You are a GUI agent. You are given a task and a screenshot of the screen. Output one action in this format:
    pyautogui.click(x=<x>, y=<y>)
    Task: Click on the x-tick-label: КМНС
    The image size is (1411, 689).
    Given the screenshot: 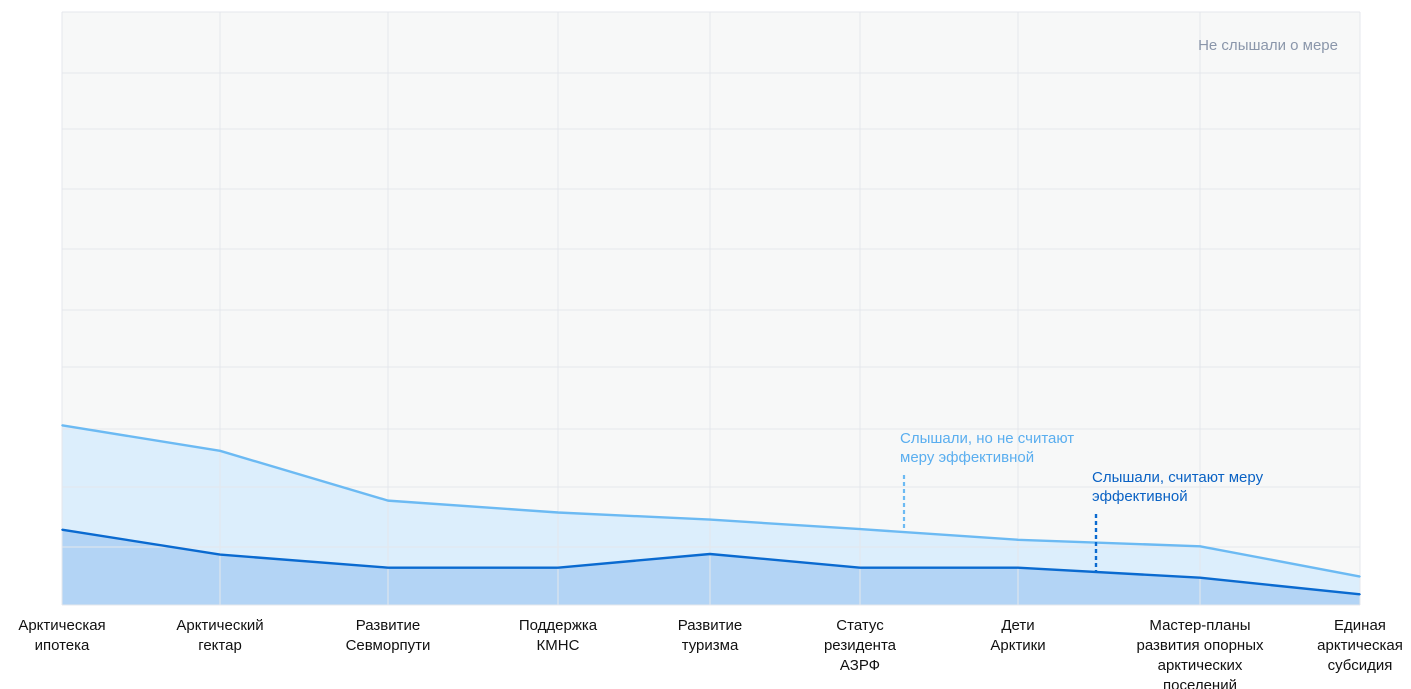 What is the action you would take?
    pyautogui.click(x=558, y=645)
    